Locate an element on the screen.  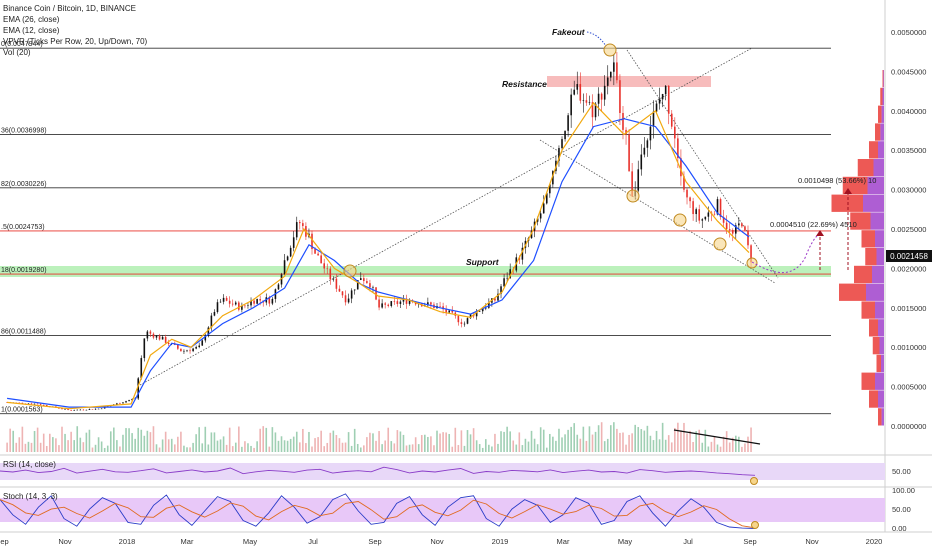
price-tick-2: 0.0040000 is located at coordinates (908, 111).